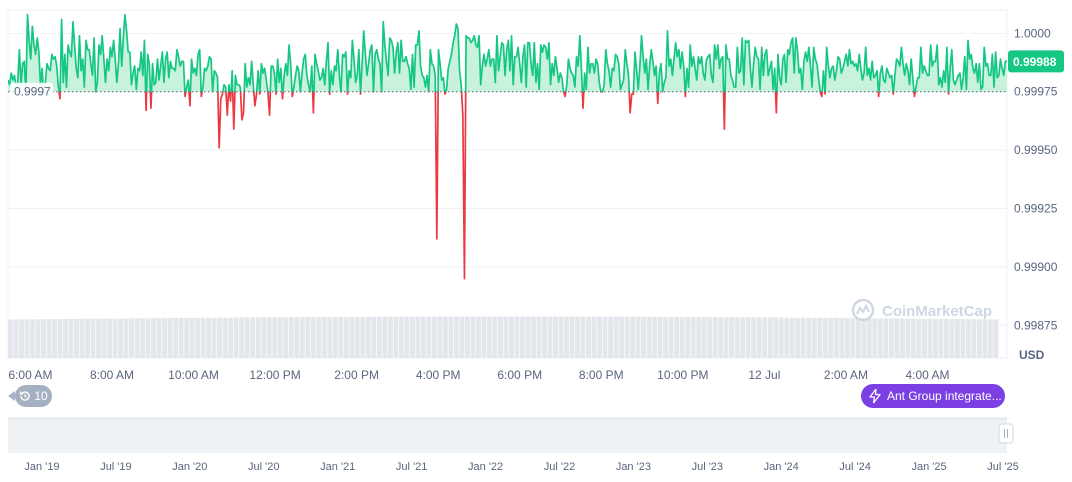  Describe the element at coordinates (438, 375) in the screenshot. I see `x-tick-label: 4:00 PM` at that location.